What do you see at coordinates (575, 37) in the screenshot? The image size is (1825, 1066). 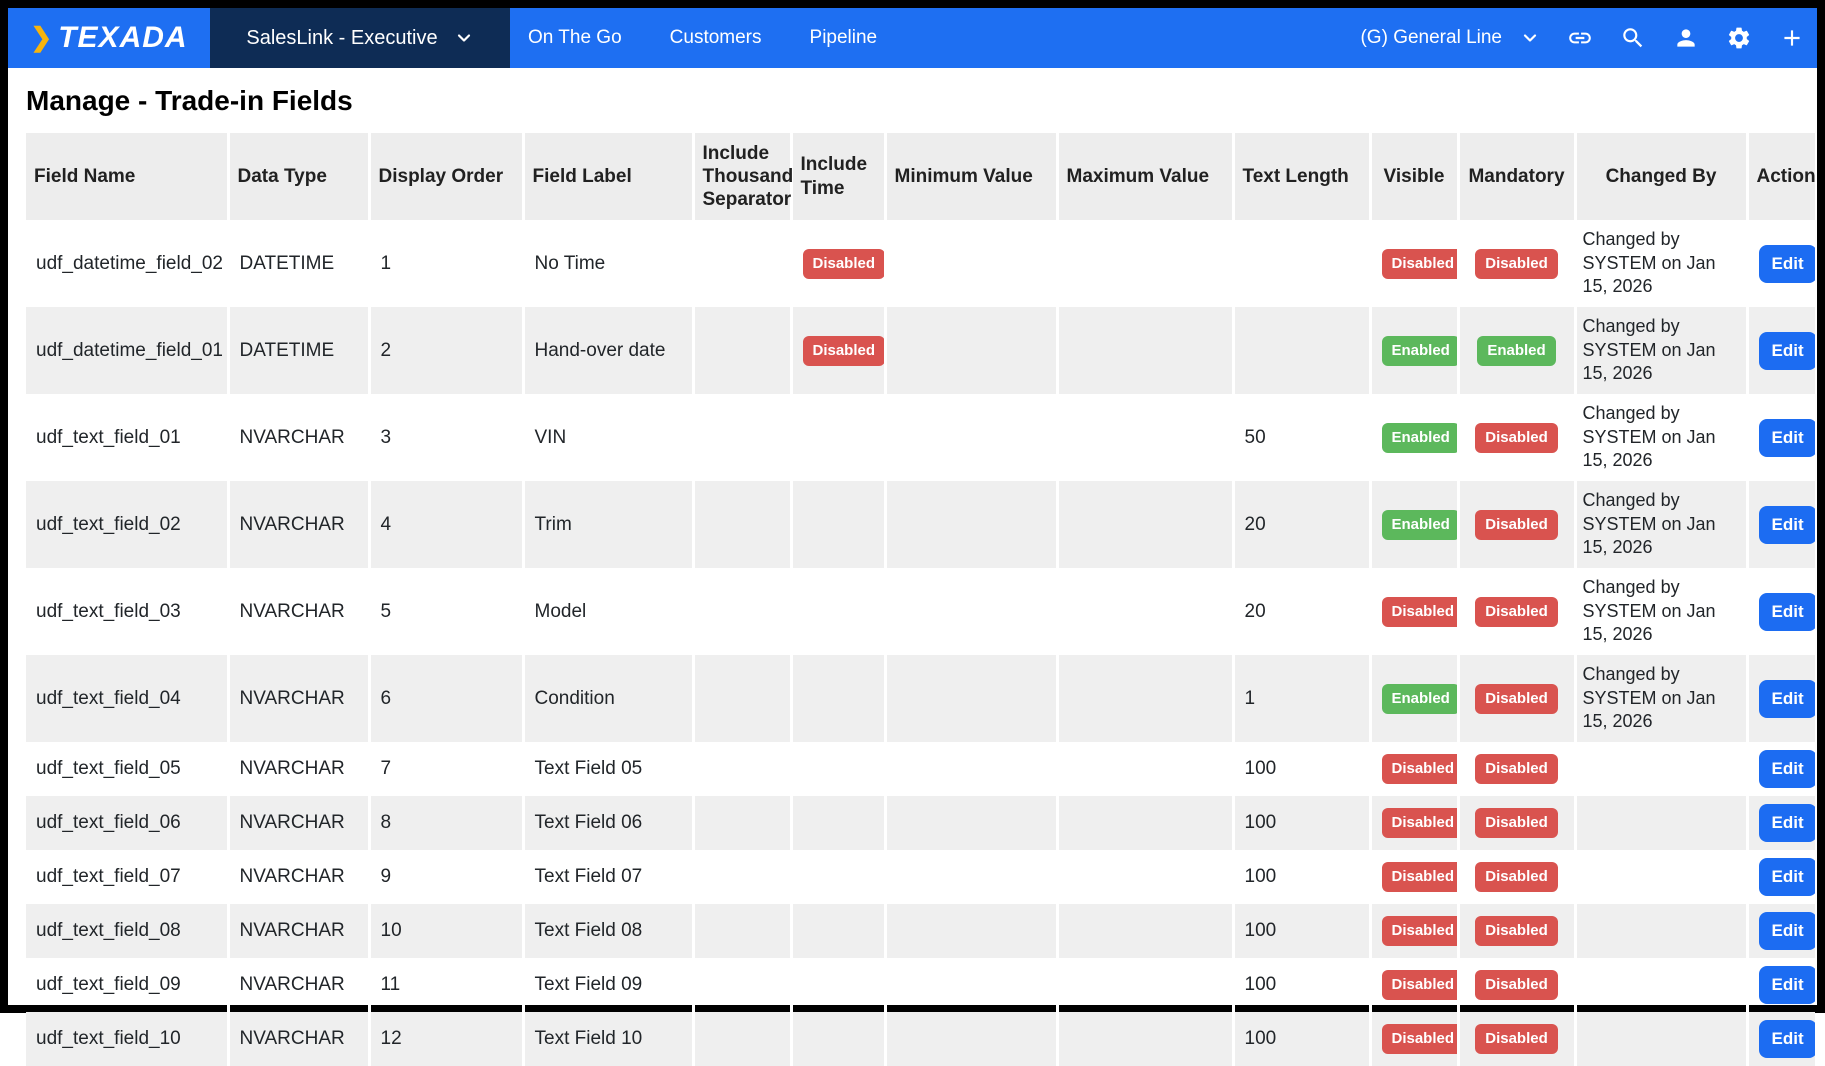 I see `nav-item-on-the-go: On The Go` at bounding box center [575, 37].